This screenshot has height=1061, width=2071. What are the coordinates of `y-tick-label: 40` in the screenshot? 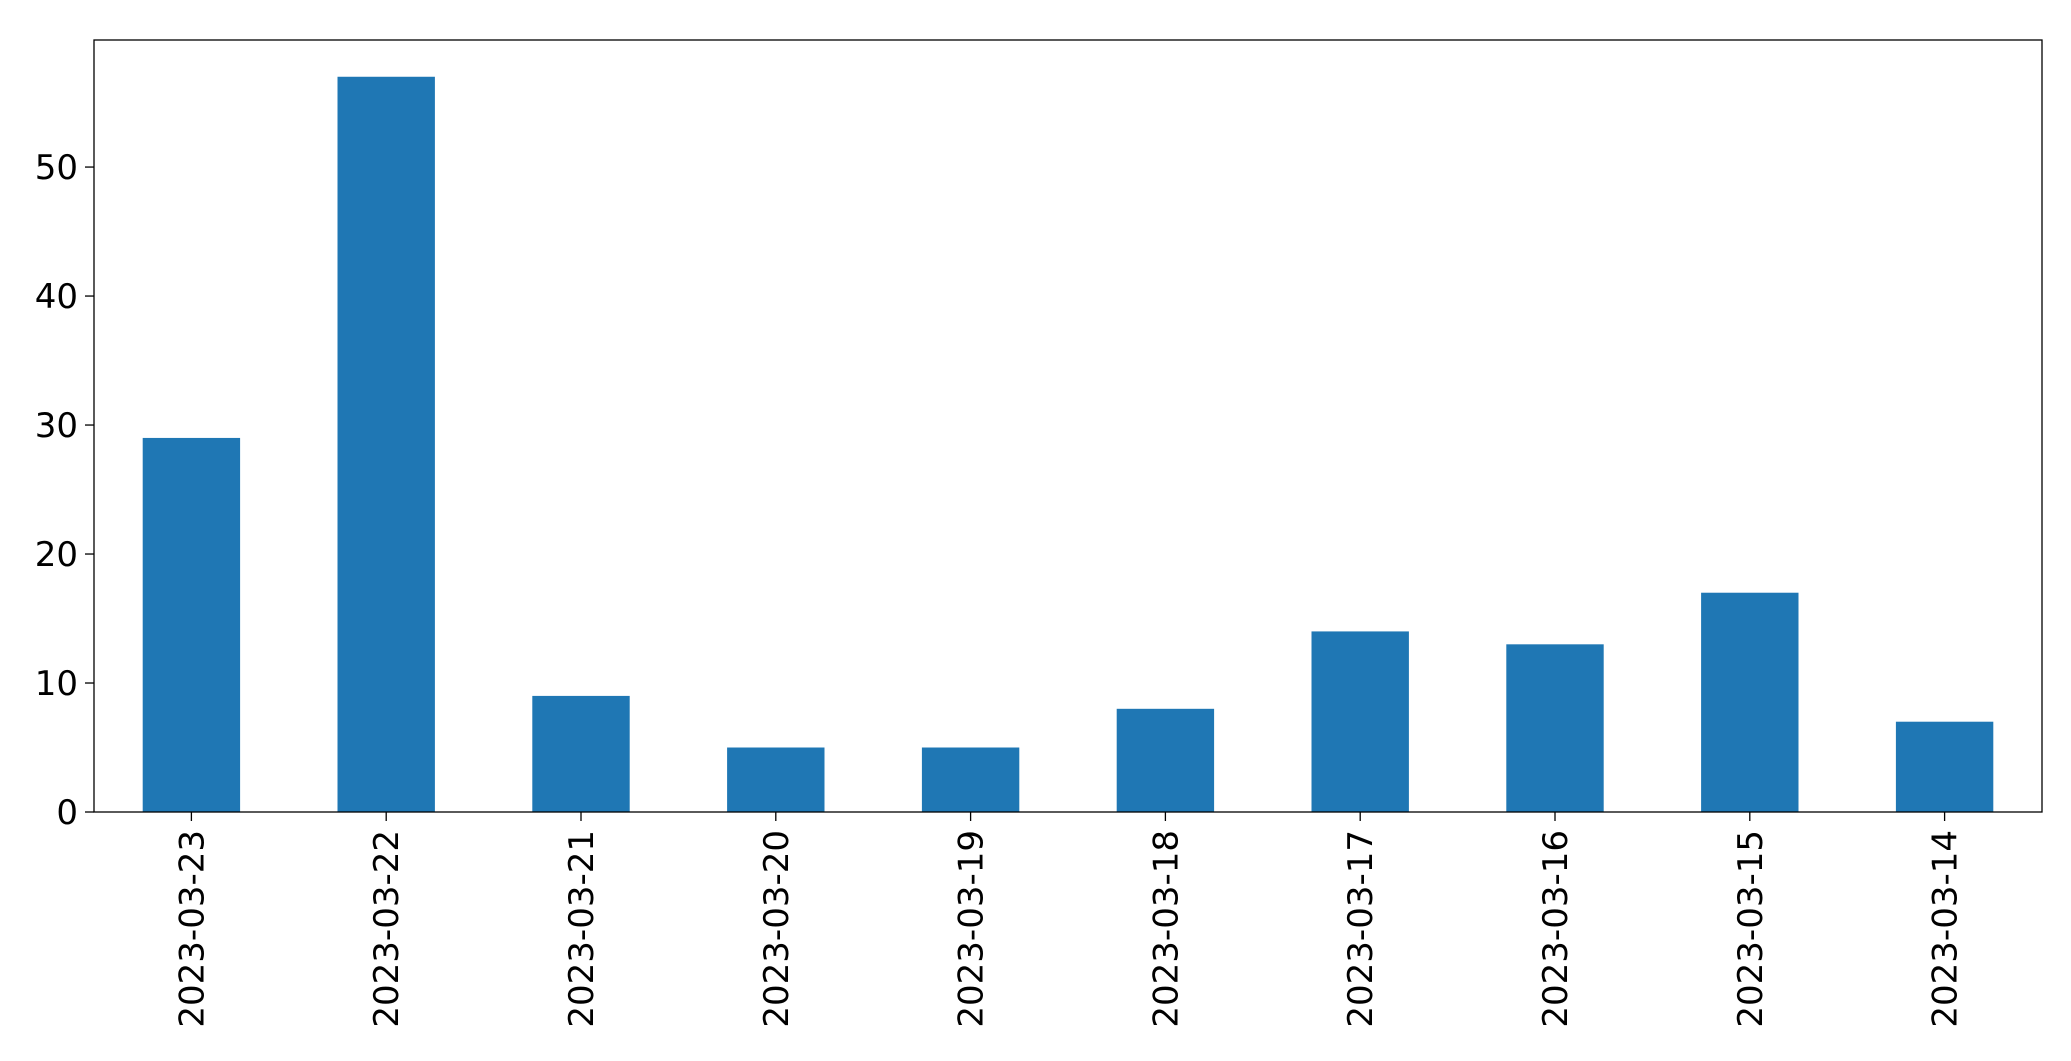 It's located at (56, 297).